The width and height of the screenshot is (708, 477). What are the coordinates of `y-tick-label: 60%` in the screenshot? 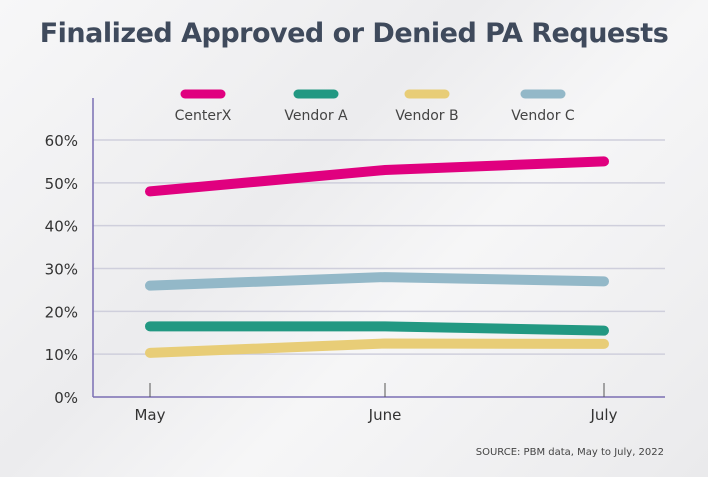 It's located at (61, 141).